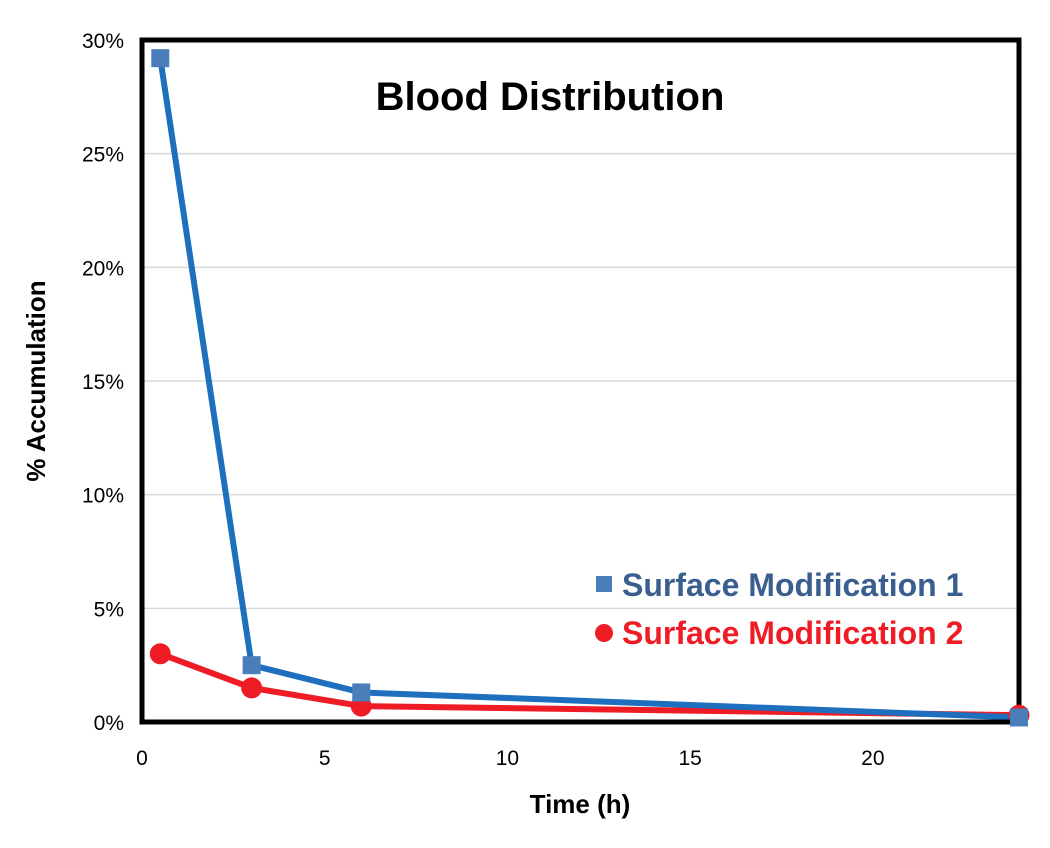  I want to click on y-tick-label: 10%, so click(103, 496).